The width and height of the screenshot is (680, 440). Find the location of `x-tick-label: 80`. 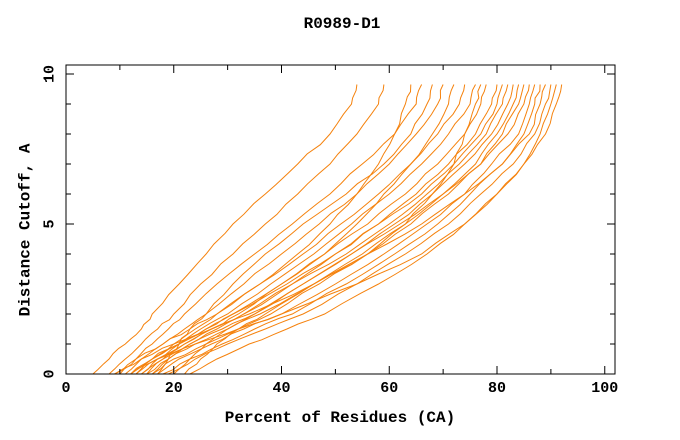

x-tick-label: 80 is located at coordinates (497, 388).